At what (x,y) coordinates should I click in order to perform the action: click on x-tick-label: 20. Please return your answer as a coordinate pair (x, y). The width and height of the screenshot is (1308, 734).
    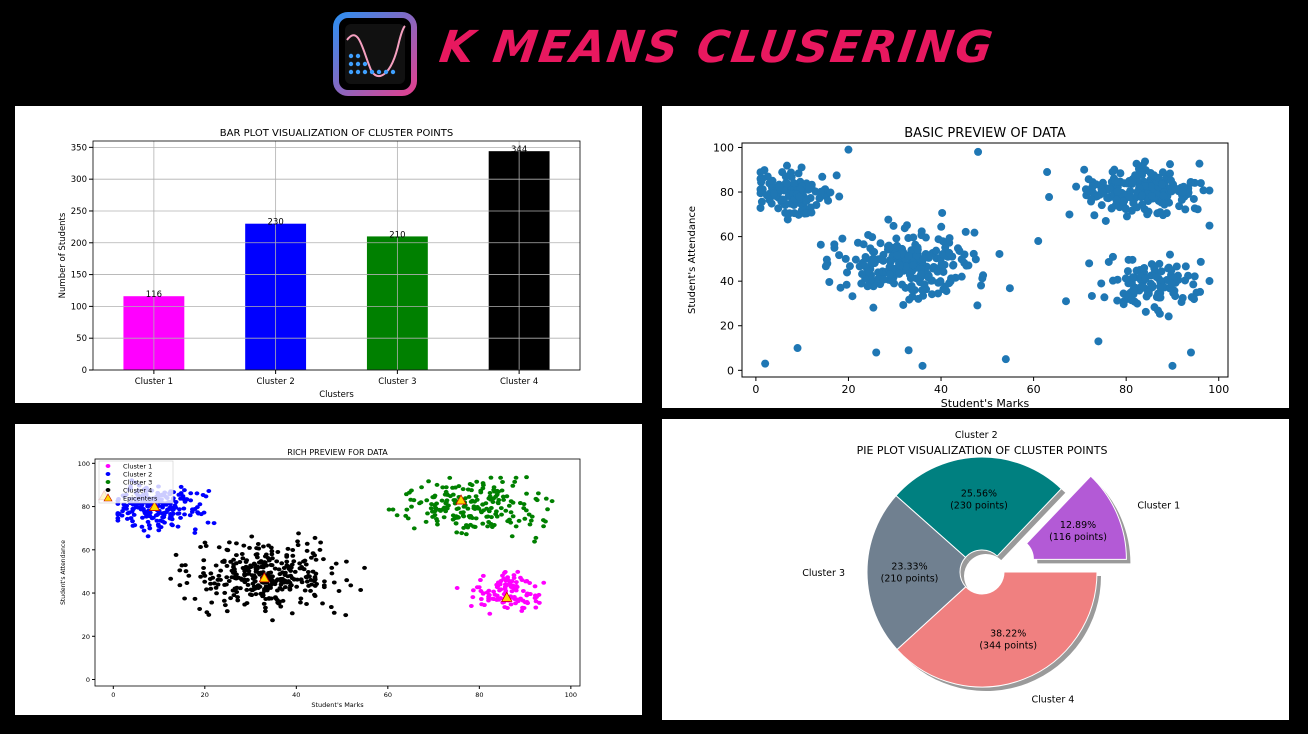
    Looking at the image, I should click on (848, 389).